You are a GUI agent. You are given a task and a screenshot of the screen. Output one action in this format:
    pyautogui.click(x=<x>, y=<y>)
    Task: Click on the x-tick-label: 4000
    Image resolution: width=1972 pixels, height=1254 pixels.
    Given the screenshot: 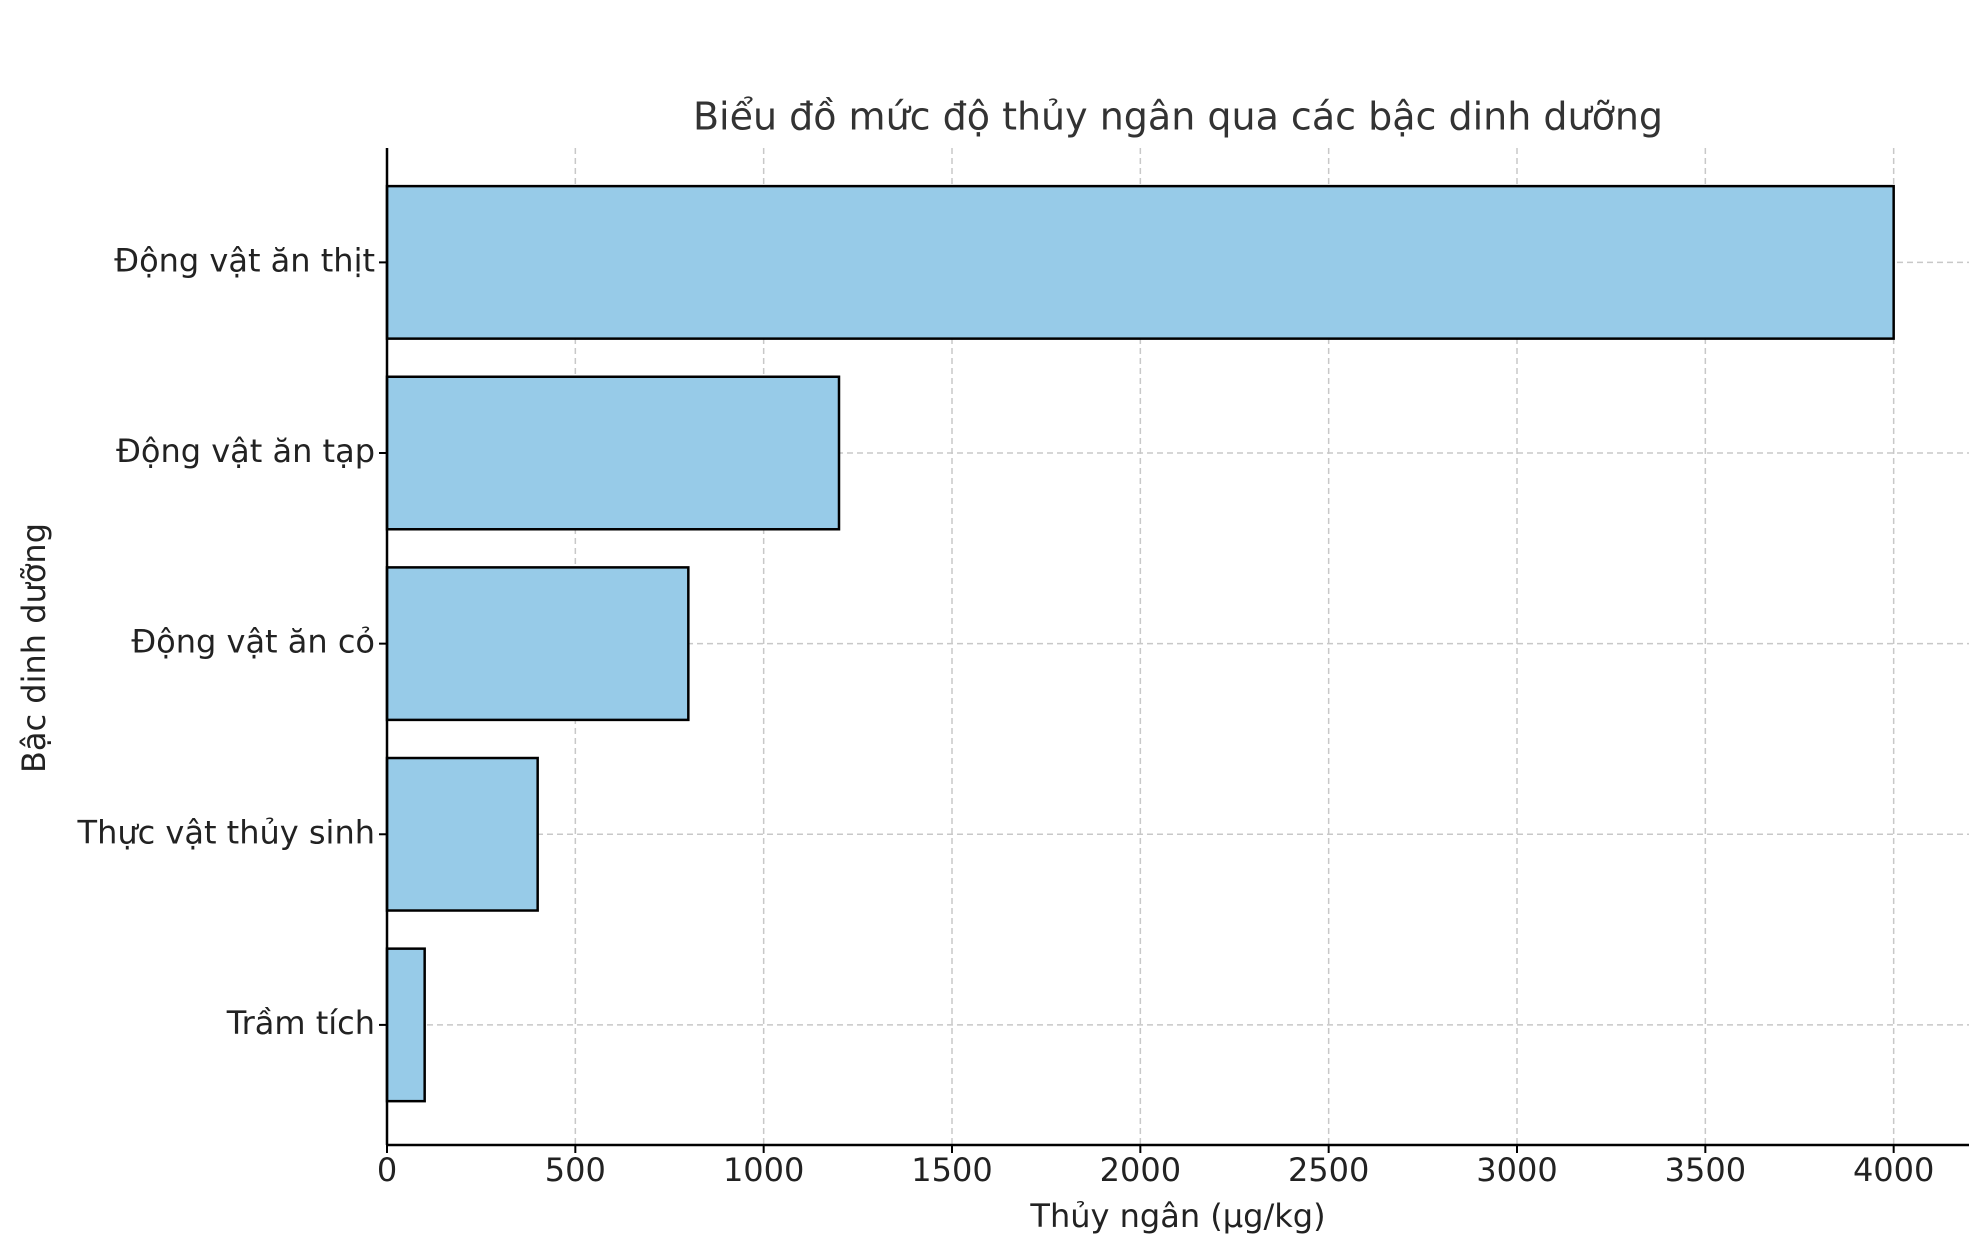 What is the action you would take?
    pyautogui.click(x=1893, y=1170)
    